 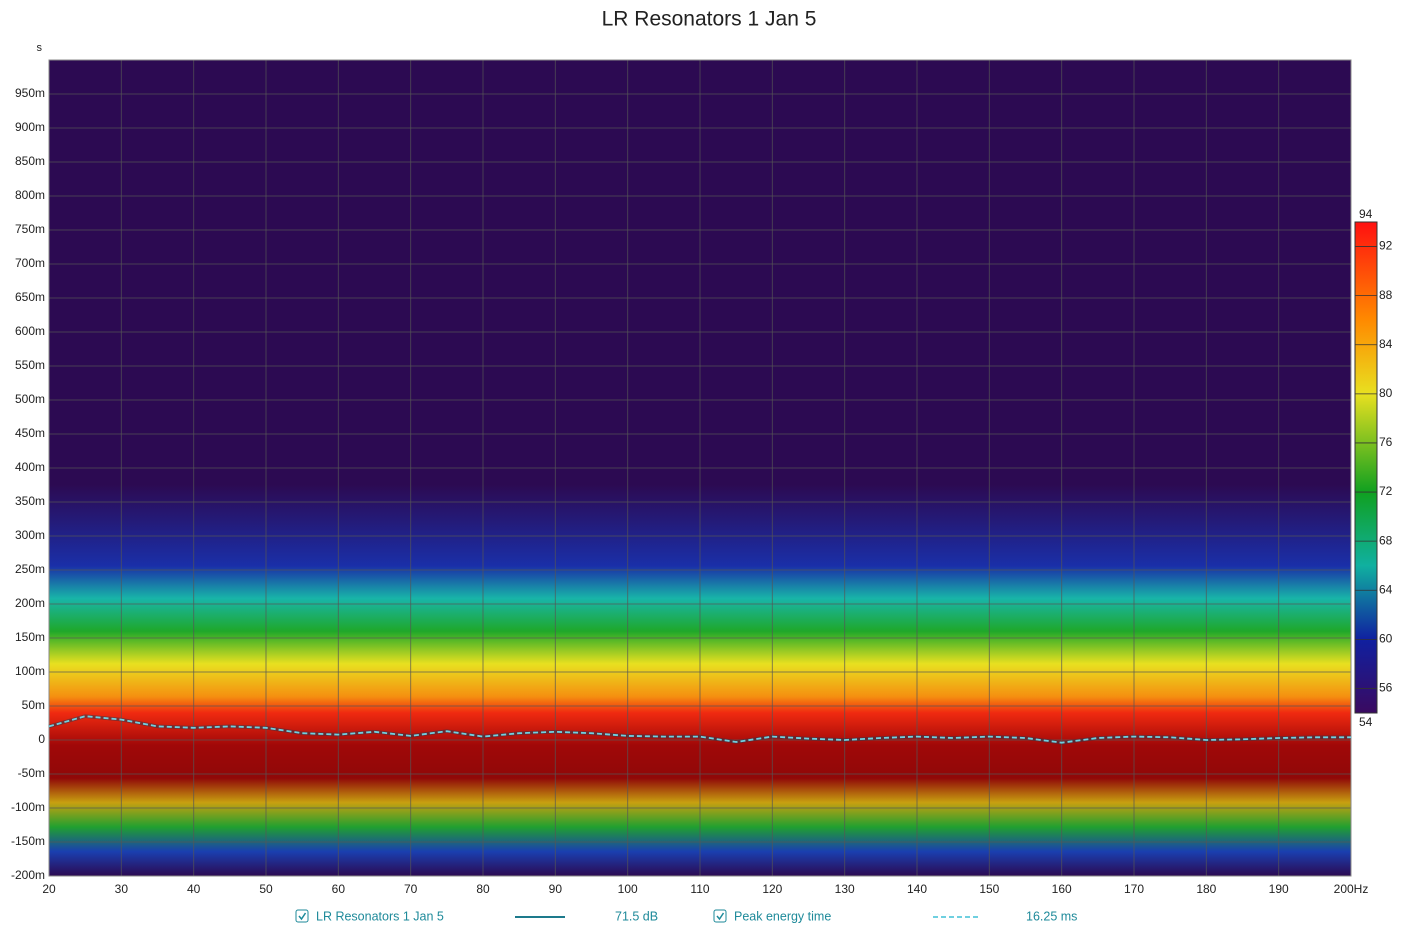 What do you see at coordinates (30, 127) in the screenshot?
I see `y-tick-label: 900m` at bounding box center [30, 127].